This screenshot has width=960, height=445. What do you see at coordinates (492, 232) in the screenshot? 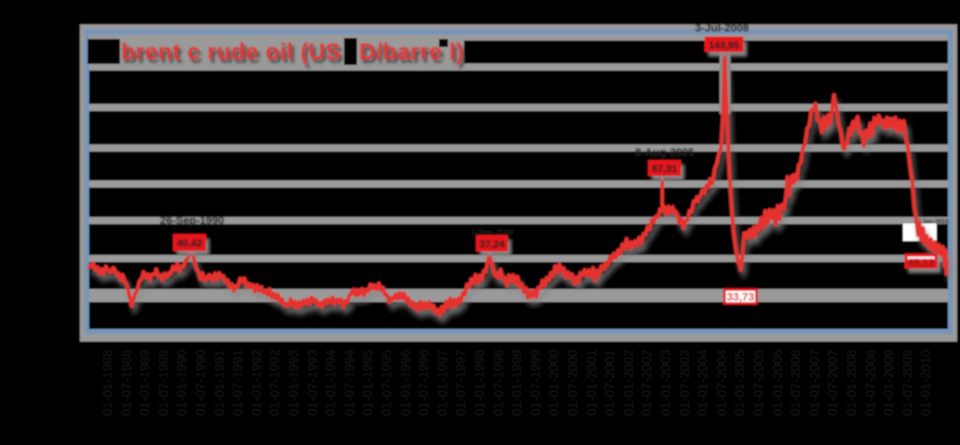
I see `svg-text: 1-Sep-2000` at bounding box center [492, 232].